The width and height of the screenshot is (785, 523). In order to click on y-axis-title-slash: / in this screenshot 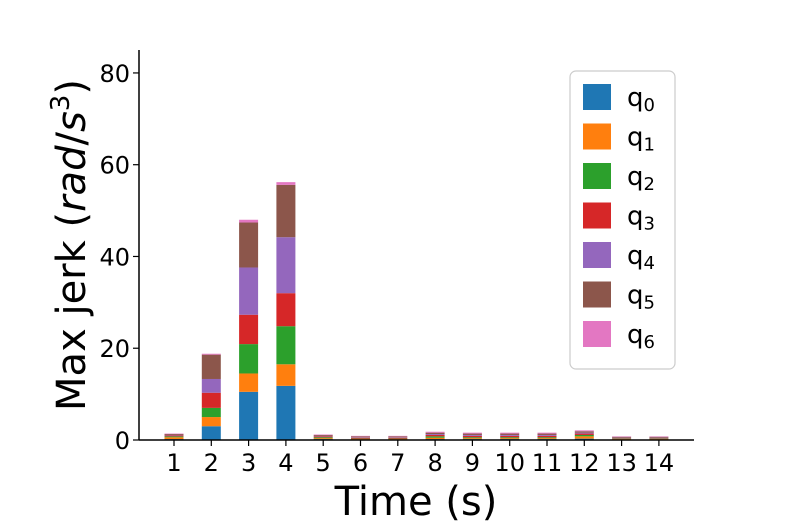, I will do `click(72, 139)`.